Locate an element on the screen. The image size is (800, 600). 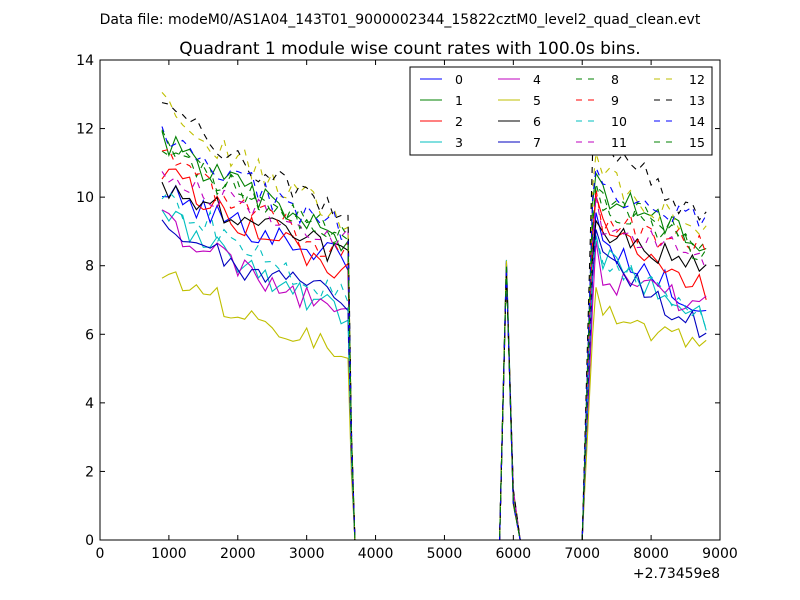
legend-label-4: 4 is located at coordinates (537, 79).